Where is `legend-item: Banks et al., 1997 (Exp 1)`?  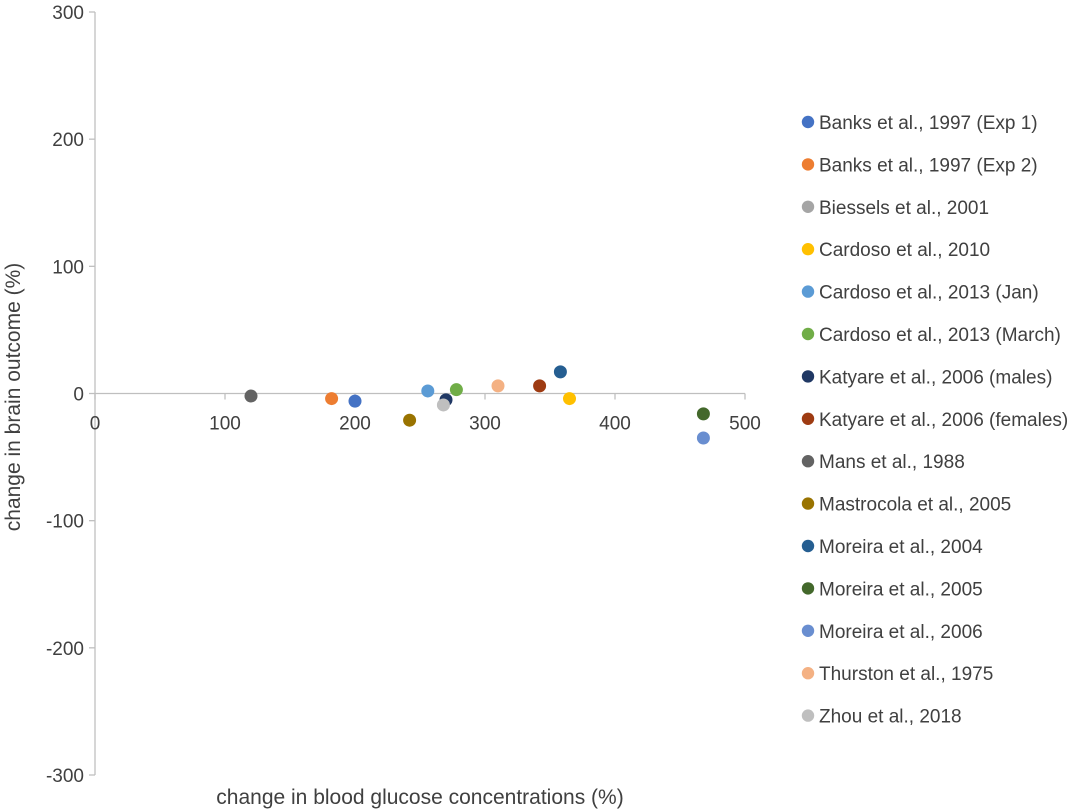
legend-item: Banks et al., 1997 (Exp 1) is located at coordinates (919, 123).